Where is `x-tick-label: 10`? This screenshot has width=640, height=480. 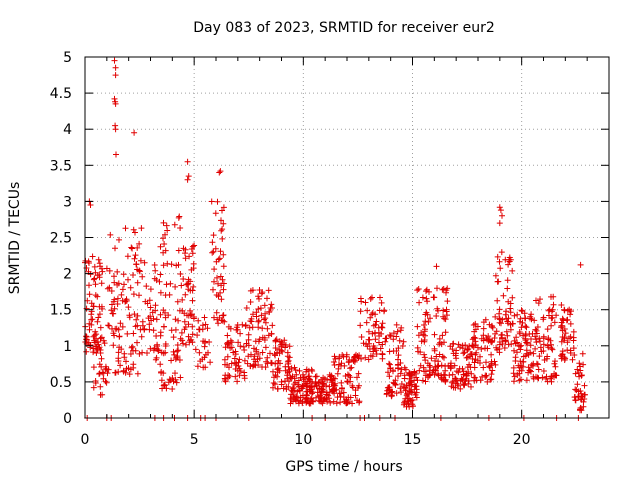 x-tick-label: 10 is located at coordinates (303, 440).